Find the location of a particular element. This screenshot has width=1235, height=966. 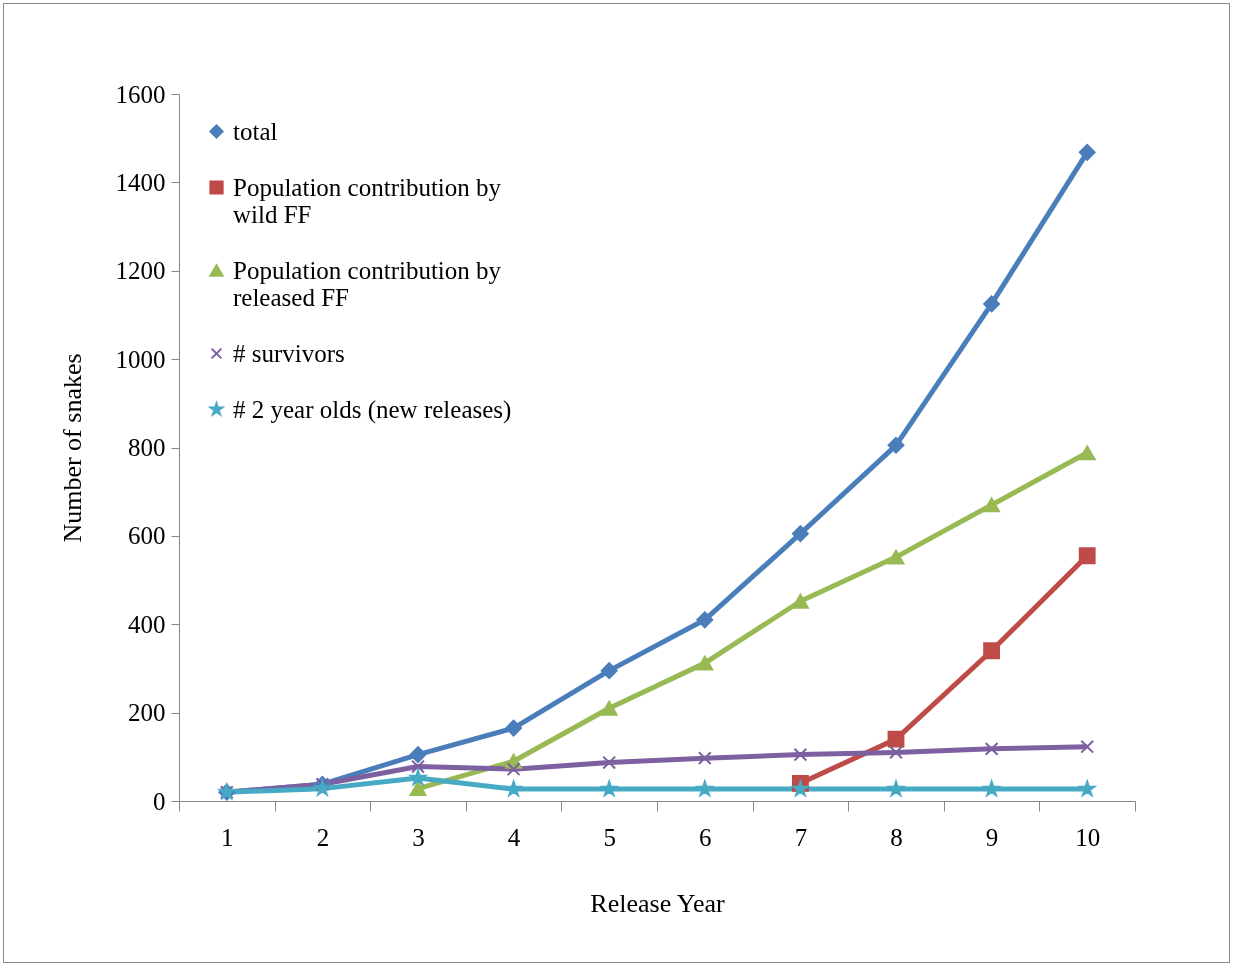

legend-label: Population contribution by released FF is located at coordinates (367, 283).